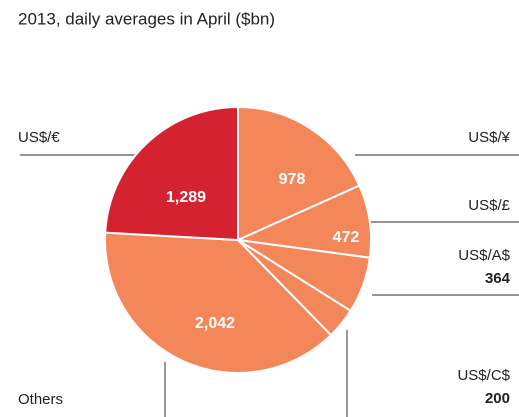  I want to click on value-label: 1,289, so click(186, 197).